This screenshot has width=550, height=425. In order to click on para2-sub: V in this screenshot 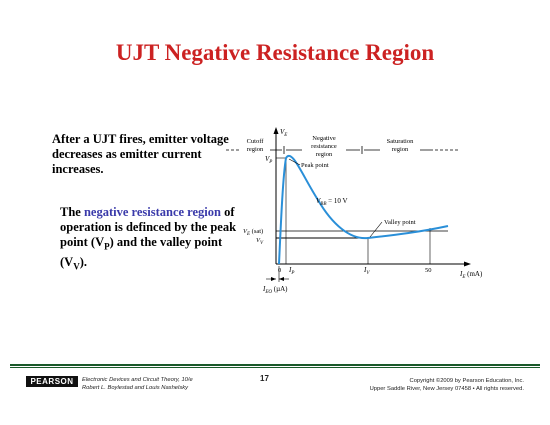, I will do `click(76, 266)`.